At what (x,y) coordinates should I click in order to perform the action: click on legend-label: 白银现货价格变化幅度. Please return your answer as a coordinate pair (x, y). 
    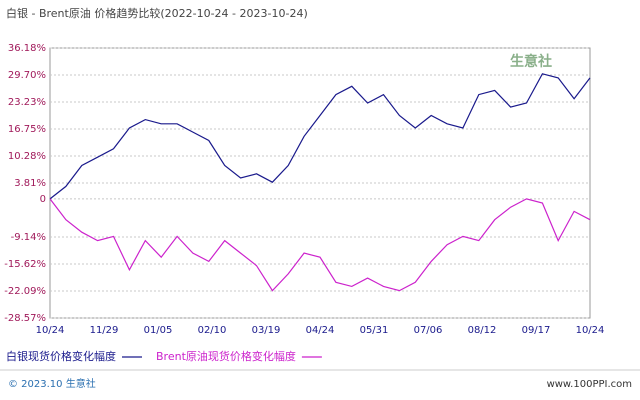
    Looking at the image, I should click on (61, 356).